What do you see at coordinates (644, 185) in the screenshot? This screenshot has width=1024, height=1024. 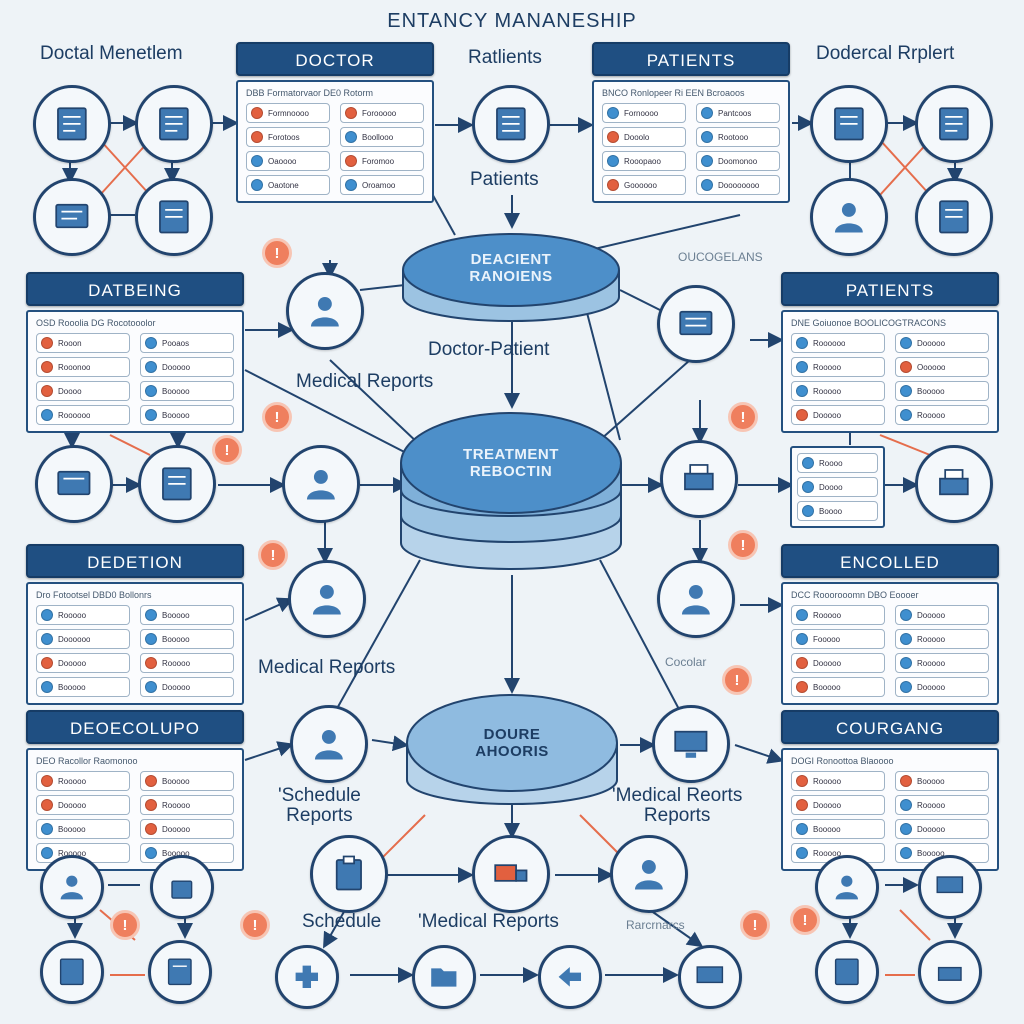 I see `list-item: Goooooo` at bounding box center [644, 185].